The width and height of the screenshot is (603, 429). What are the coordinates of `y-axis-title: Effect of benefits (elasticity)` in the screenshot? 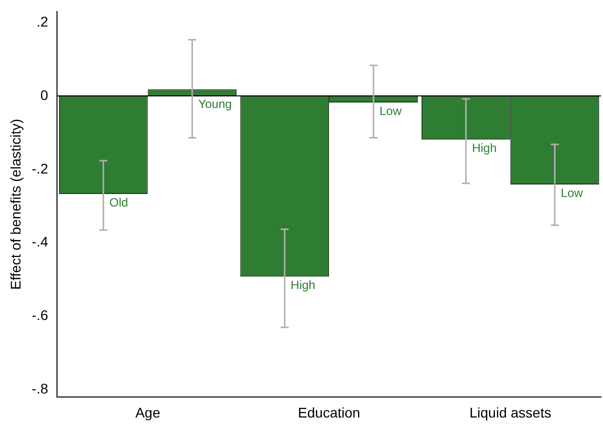 It's located at (15, 204).